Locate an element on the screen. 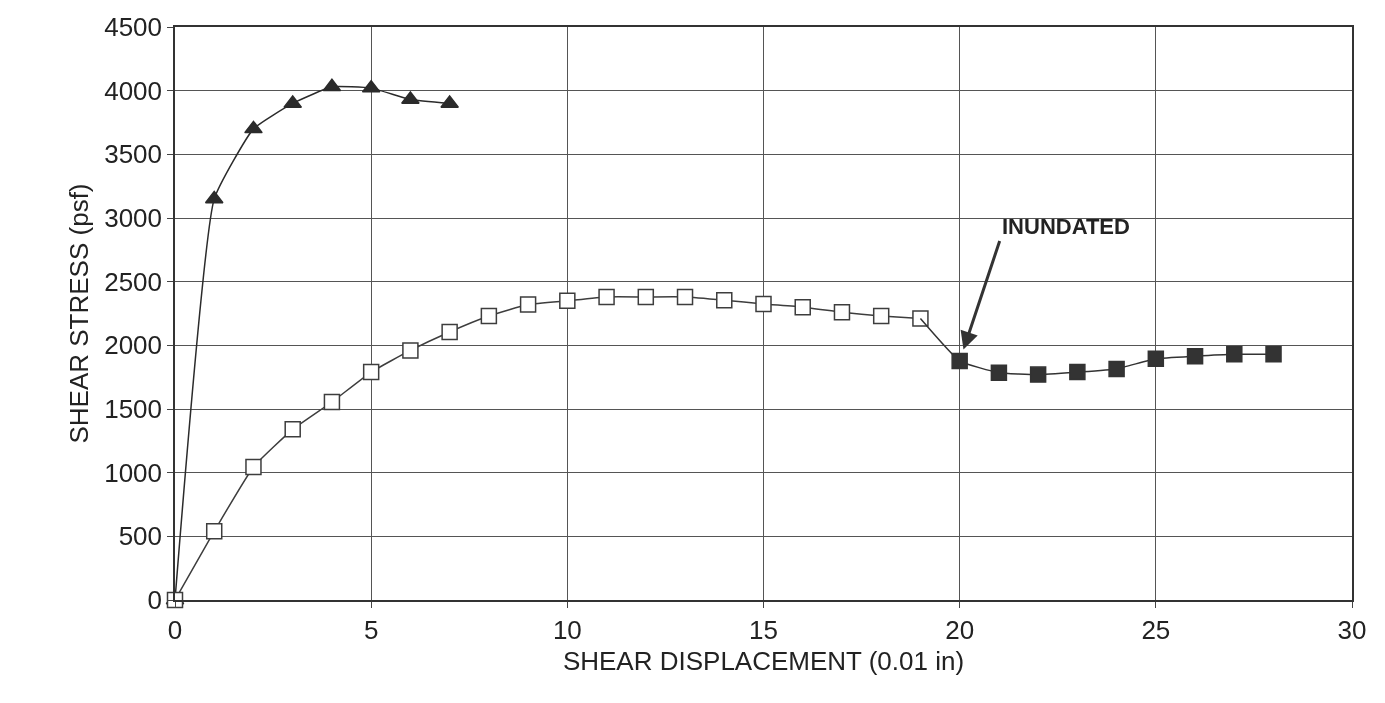 This screenshot has width=1385, height=703. y-tick-label: 4000 is located at coordinates (133, 90).